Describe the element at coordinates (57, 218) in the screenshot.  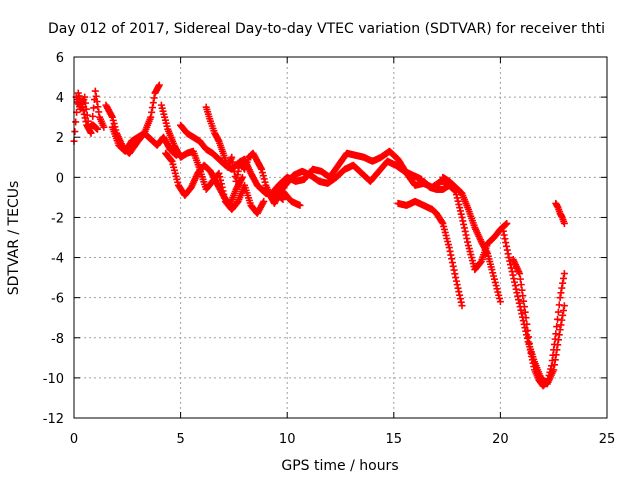
I see `y-tick-label: -2` at that location.